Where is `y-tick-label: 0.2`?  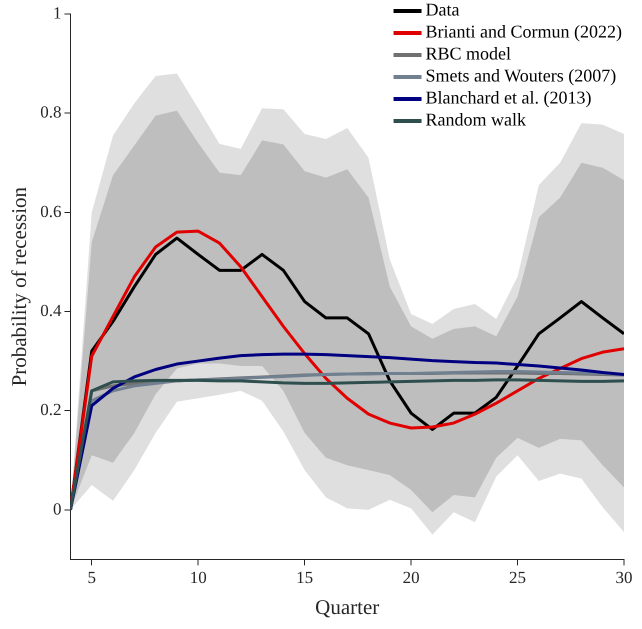
y-tick-label: 0.2 is located at coordinates (51, 410).